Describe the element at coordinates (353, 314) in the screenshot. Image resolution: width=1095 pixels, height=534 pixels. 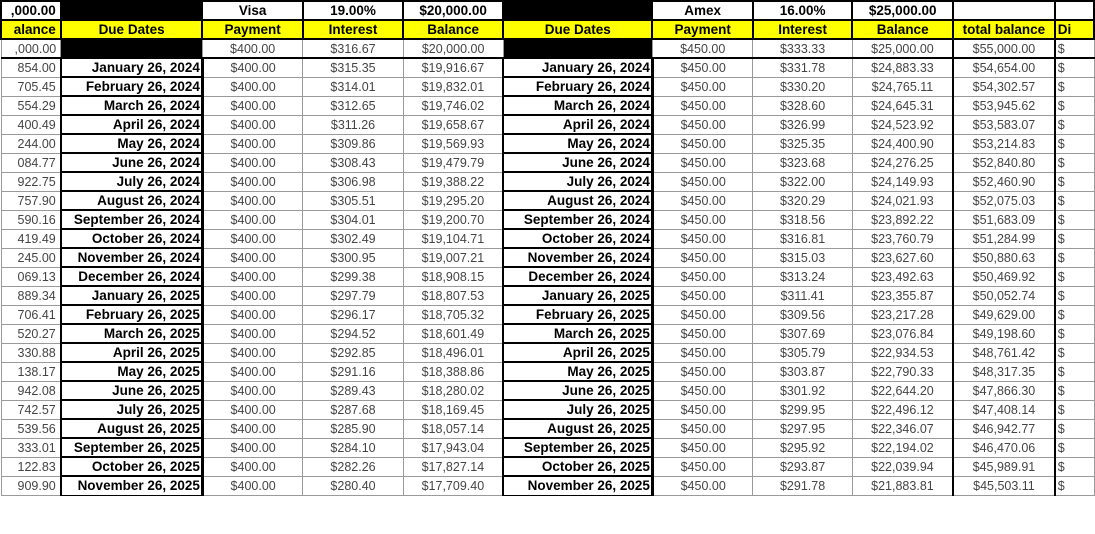
I see `cell-visa-interest: $296.17` at that location.